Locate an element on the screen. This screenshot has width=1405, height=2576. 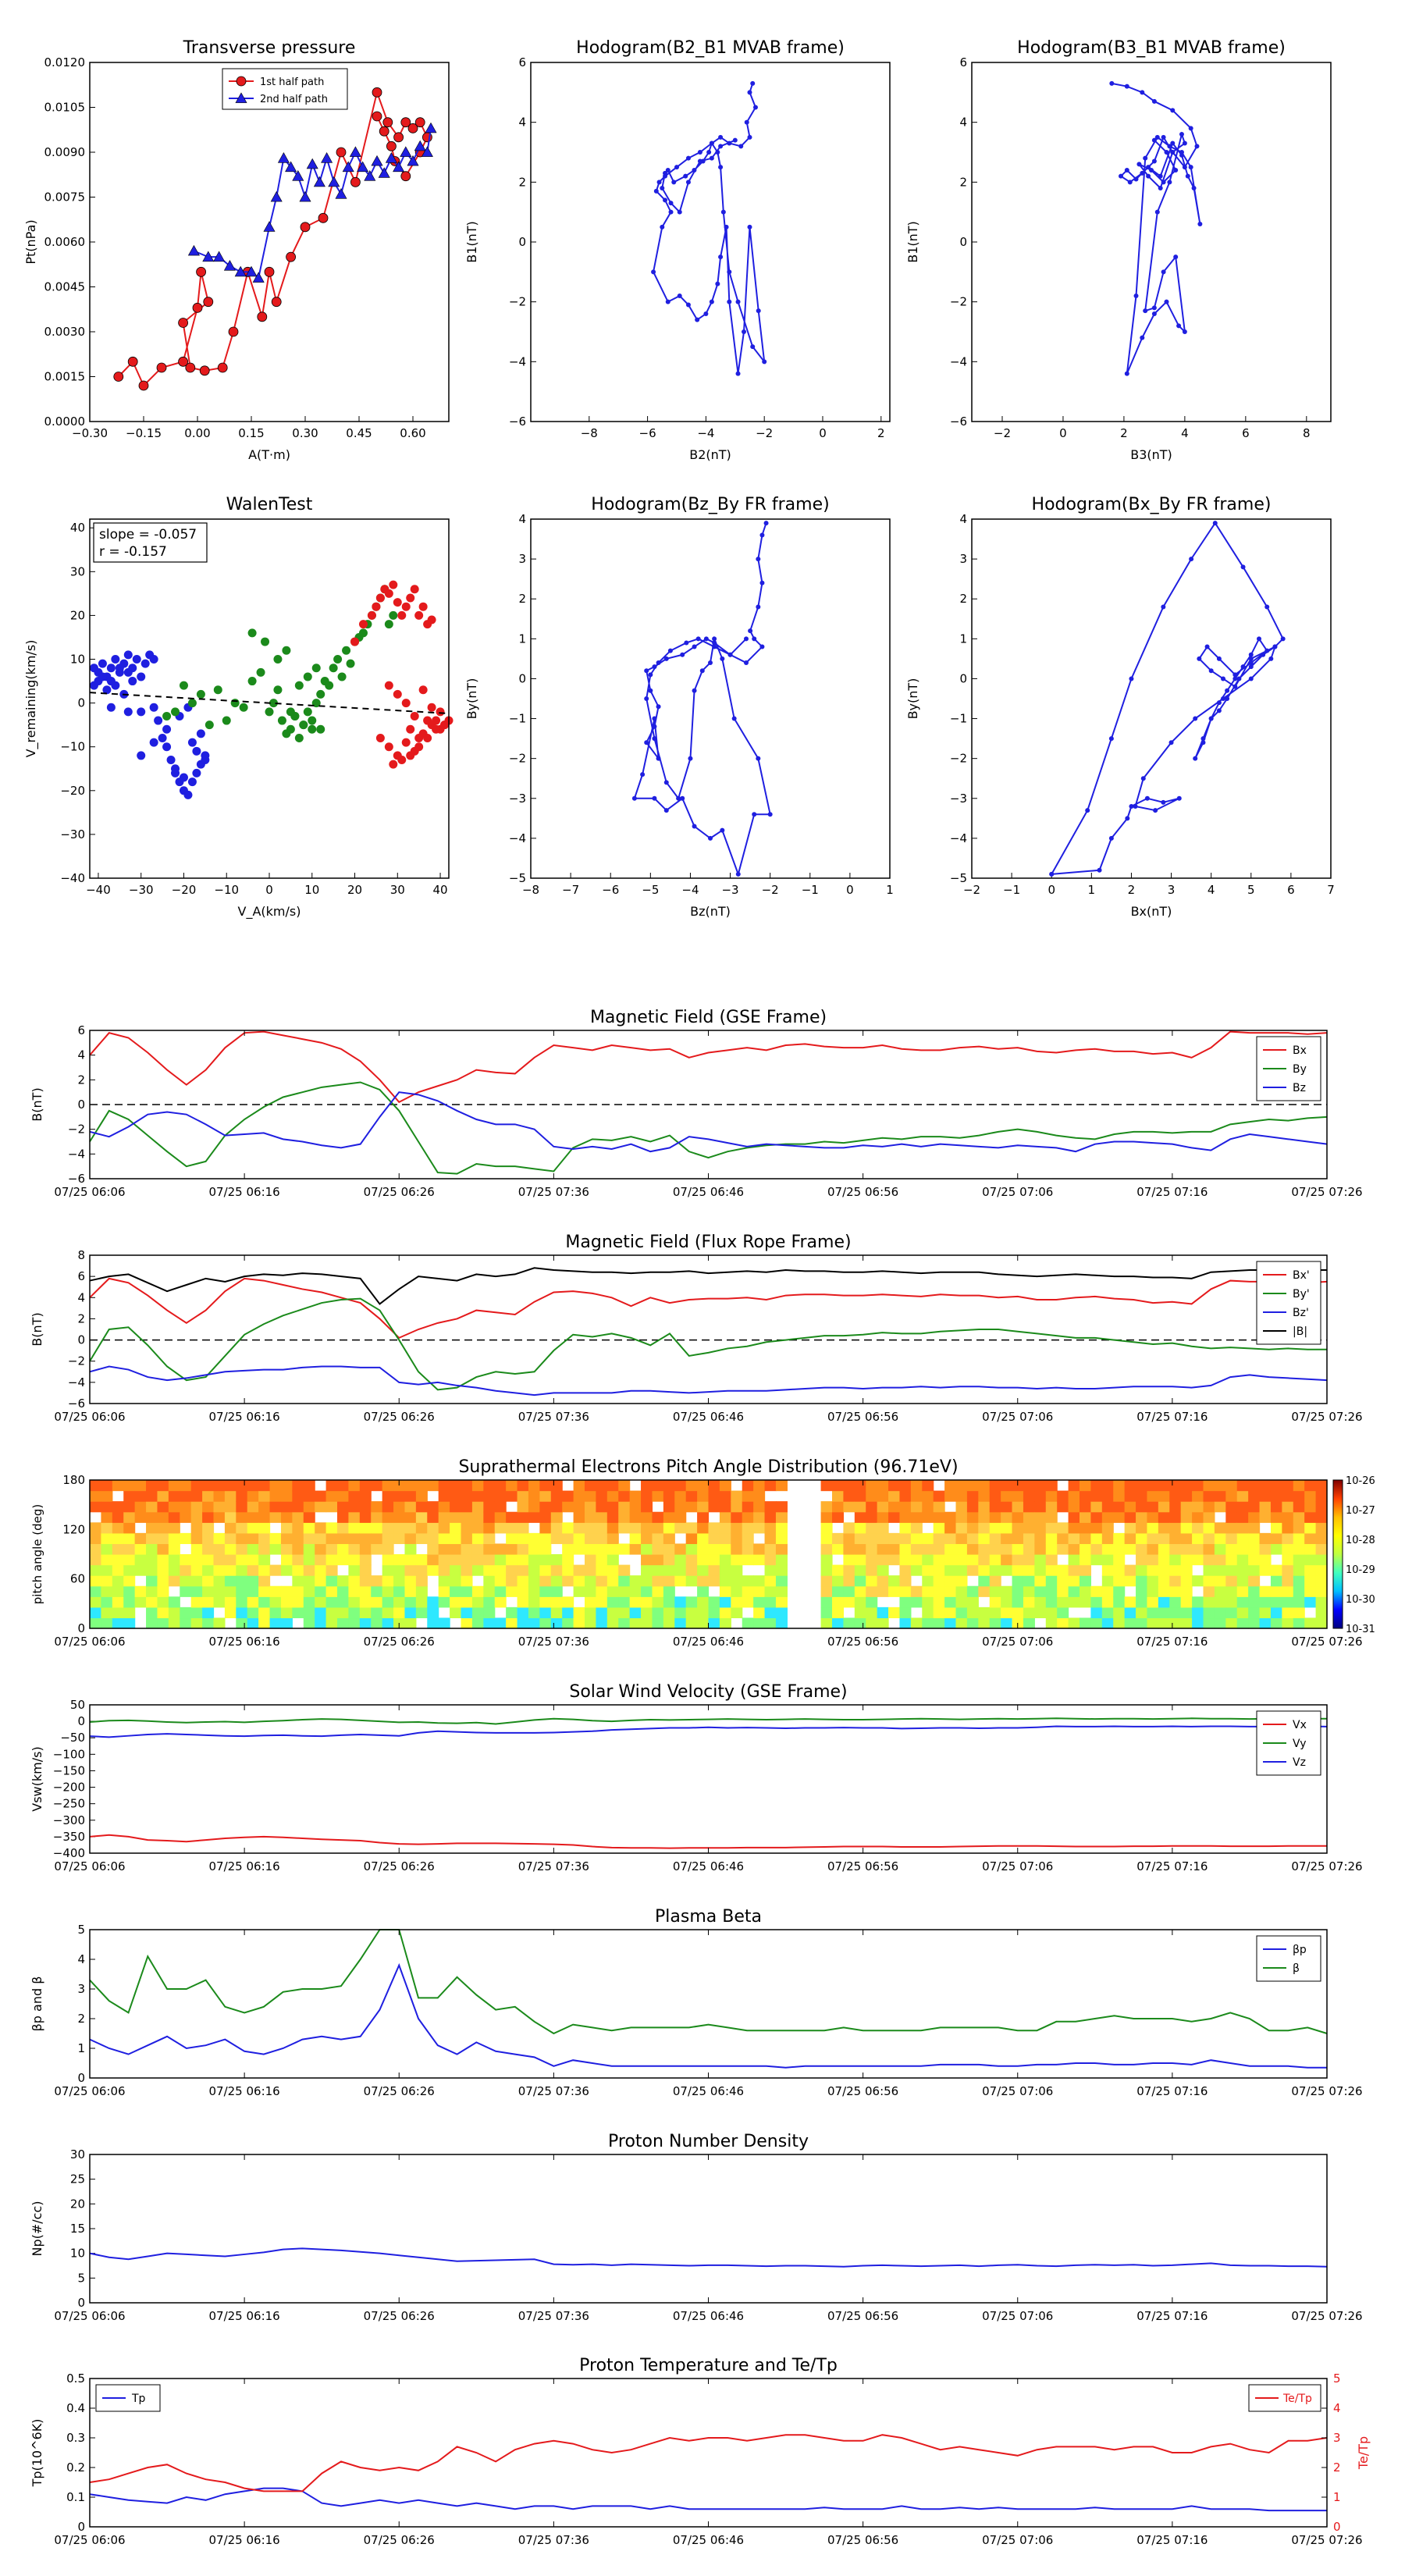
y-tick-label: 30 is located at coordinates (77, 2154).